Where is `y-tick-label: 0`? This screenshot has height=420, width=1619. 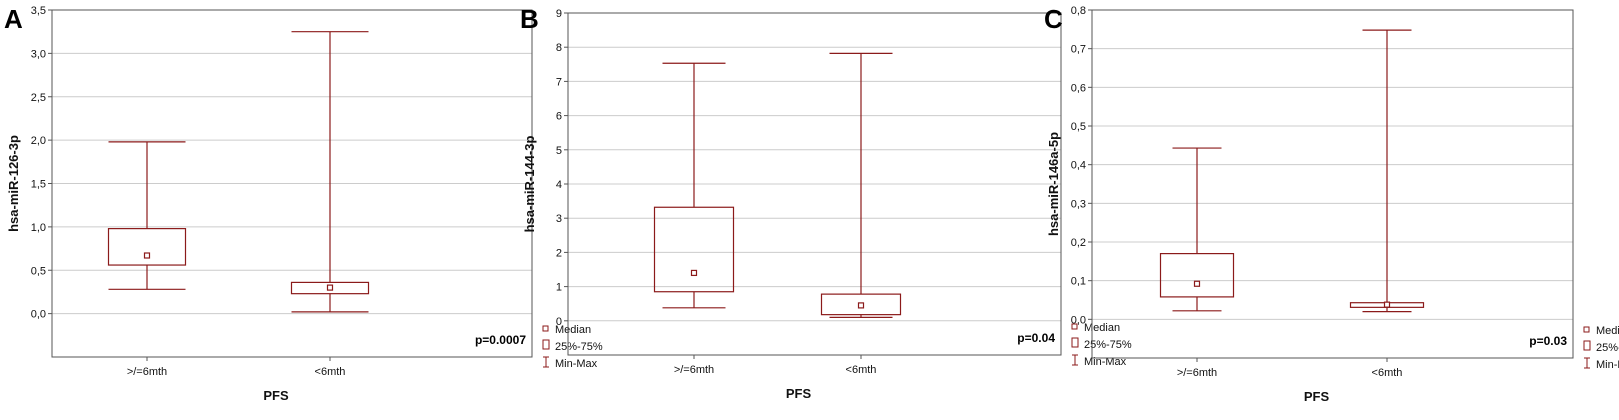 y-tick-label: 0 is located at coordinates (559, 322).